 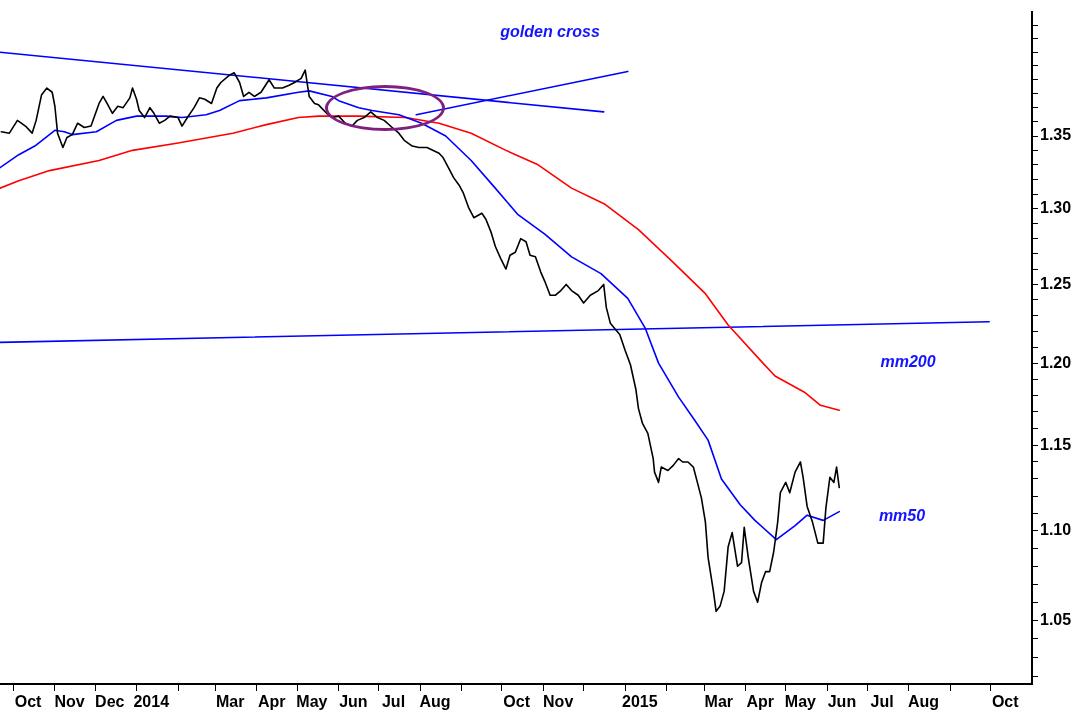 What do you see at coordinates (1056, 444) in the screenshot?
I see `y-tick-label: 1.15` at bounding box center [1056, 444].